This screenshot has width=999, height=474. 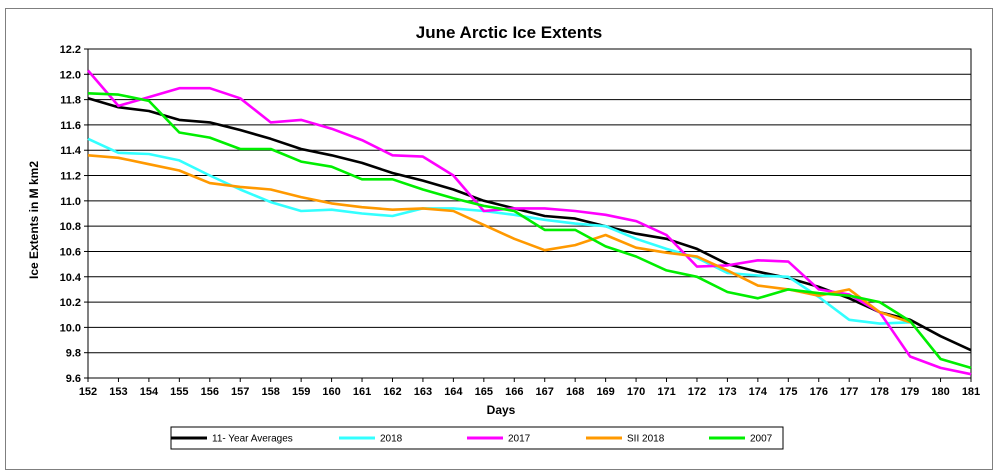 What do you see at coordinates (484, 392) in the screenshot?
I see `x-tick-label: 165` at bounding box center [484, 392].